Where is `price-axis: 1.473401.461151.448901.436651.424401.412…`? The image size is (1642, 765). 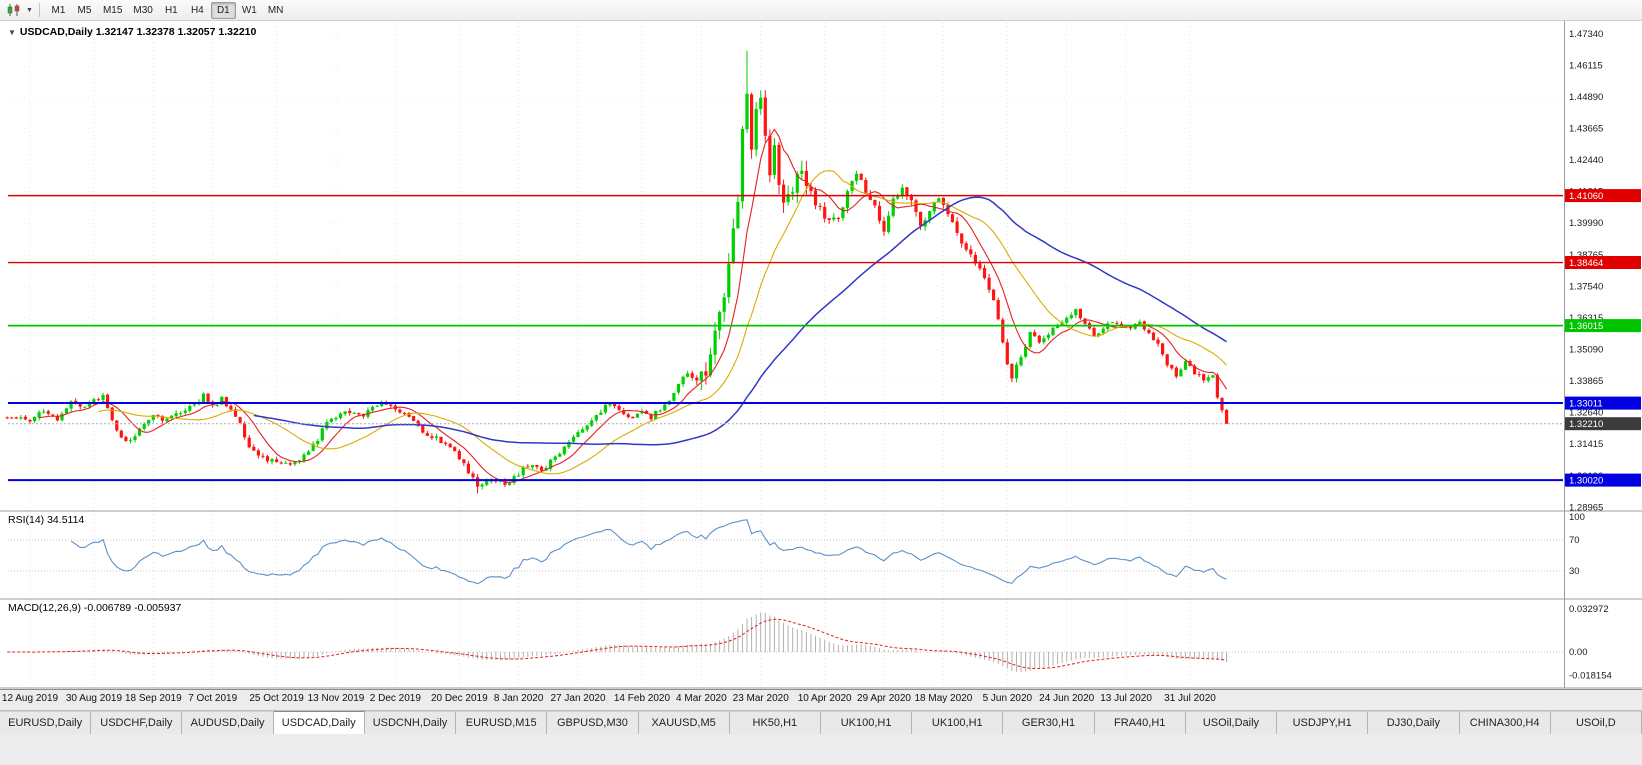 price-axis: 1.473401.461151.448901.436651.424401.412… is located at coordinates (1588, 354).